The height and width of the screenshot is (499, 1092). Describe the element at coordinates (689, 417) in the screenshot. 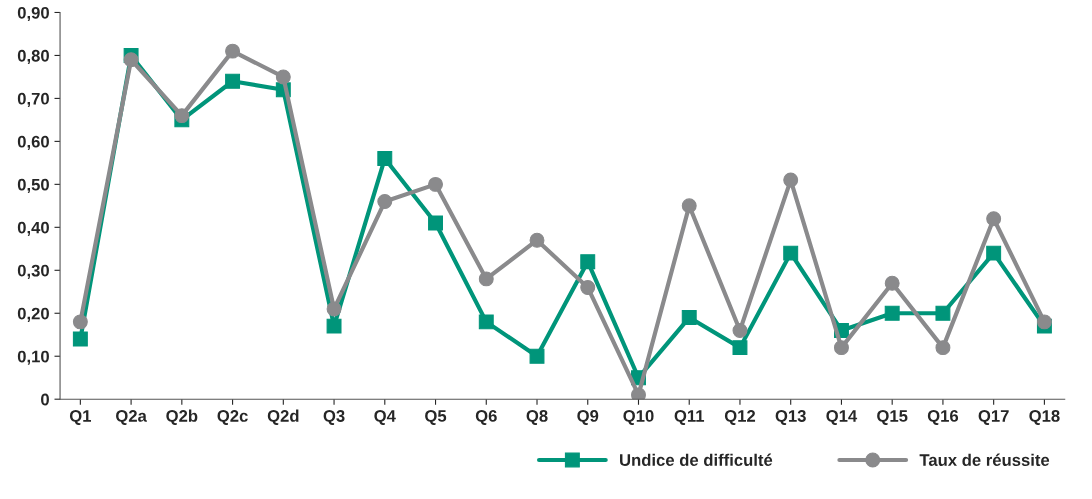

I see `x-tick-label: Q11` at that location.